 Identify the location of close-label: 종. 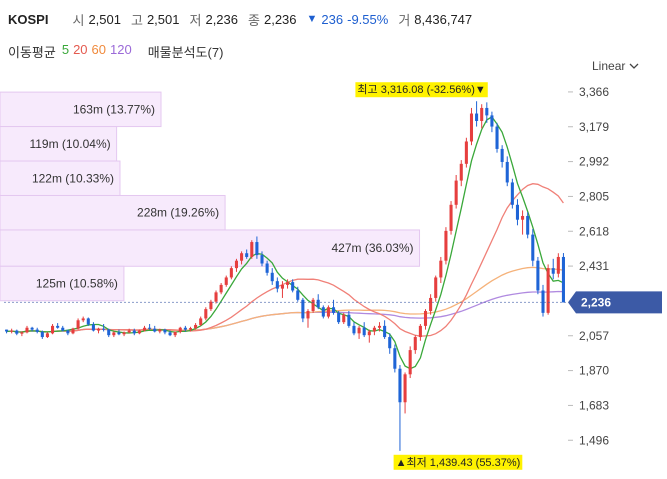
(254, 20).